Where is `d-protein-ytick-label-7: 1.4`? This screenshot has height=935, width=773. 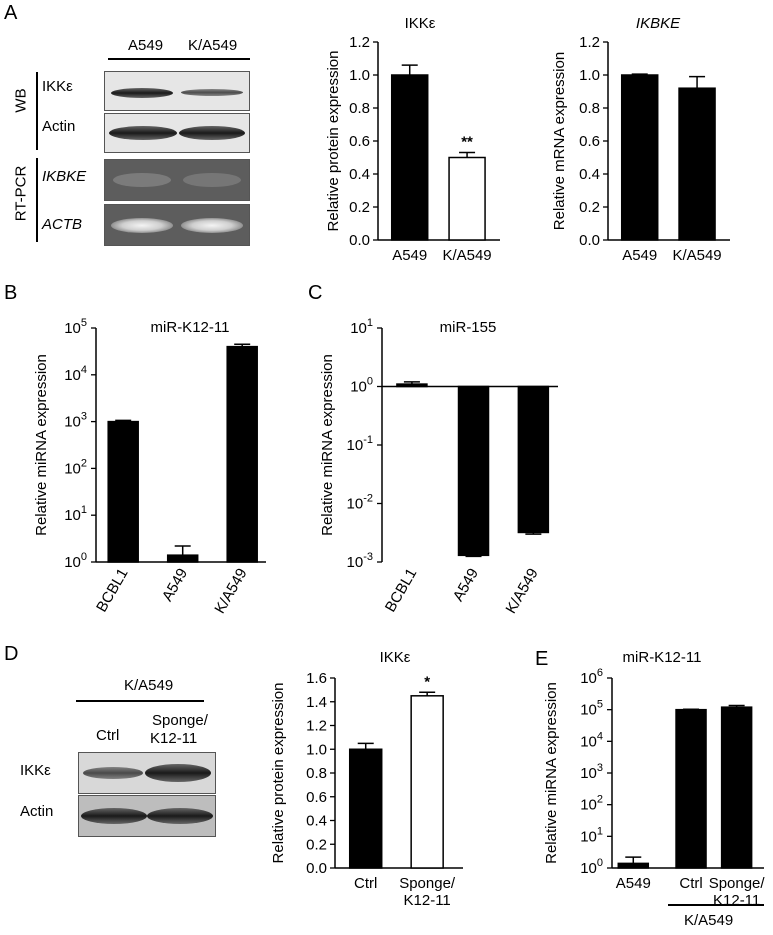
d-protein-ytick-label-7: 1.4 is located at coordinates (316, 702).